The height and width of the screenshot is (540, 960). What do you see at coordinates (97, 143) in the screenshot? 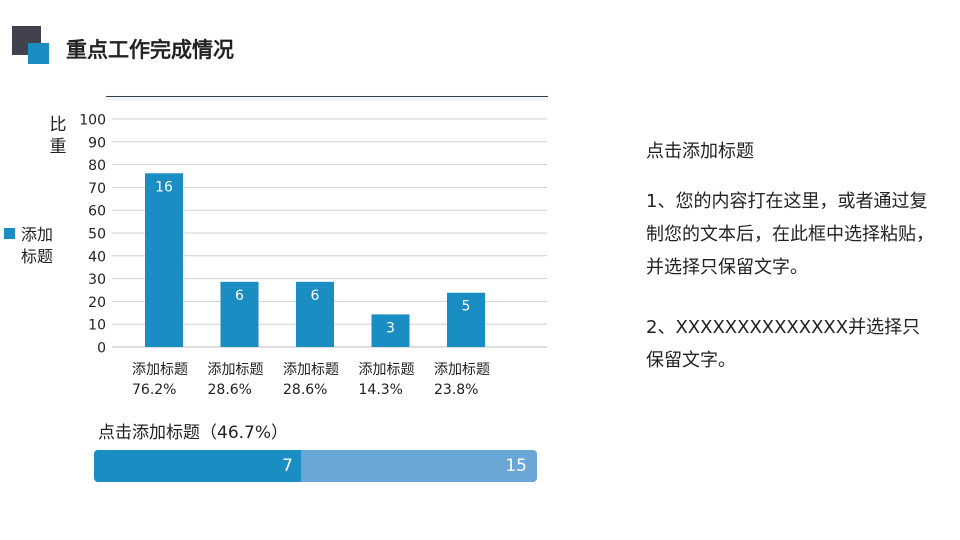
I see `y-tick-label: 90` at bounding box center [97, 143].